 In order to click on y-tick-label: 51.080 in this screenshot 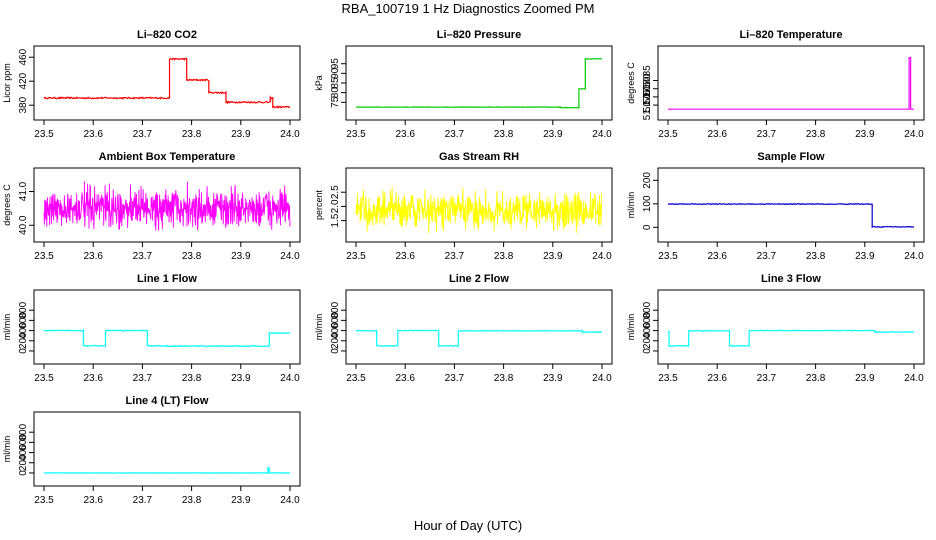, I will do `click(647, 88)`.